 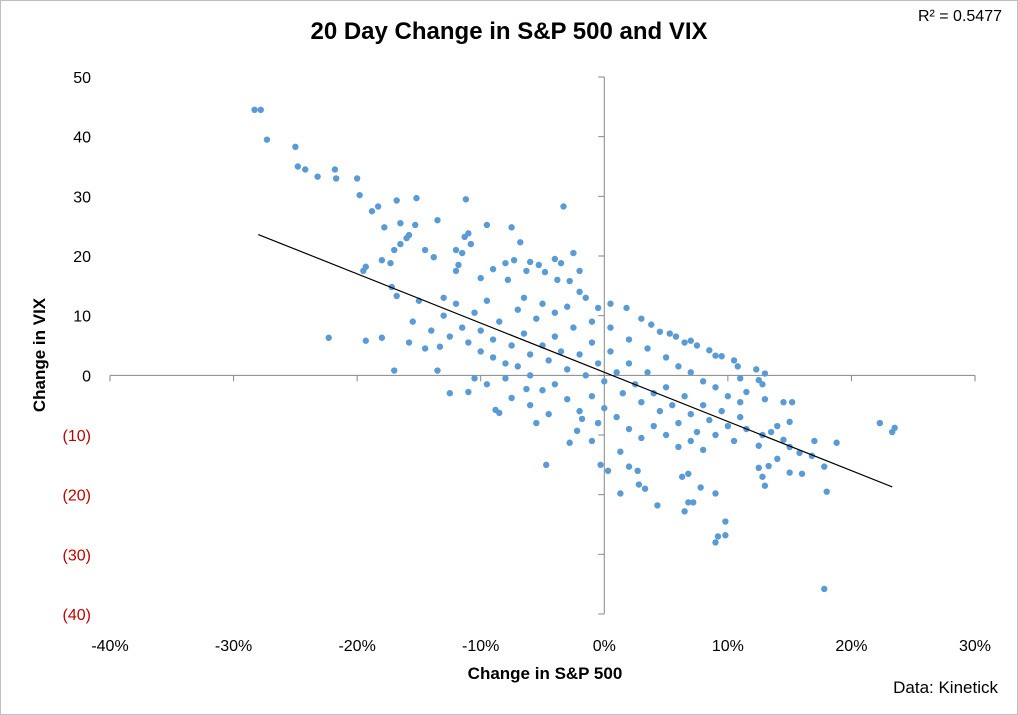 What do you see at coordinates (975, 646) in the screenshot?
I see `x-tick-label: 30%` at bounding box center [975, 646].